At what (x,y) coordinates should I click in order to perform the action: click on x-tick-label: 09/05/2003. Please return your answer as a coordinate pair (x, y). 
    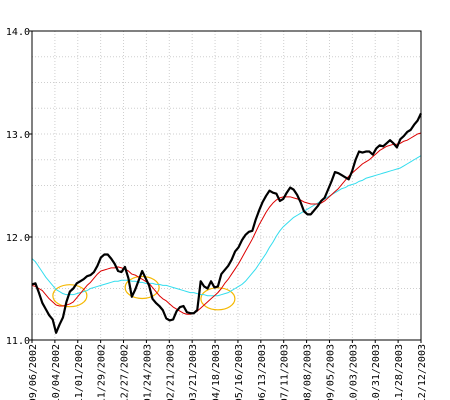
    Looking at the image, I should click on (330, 372).